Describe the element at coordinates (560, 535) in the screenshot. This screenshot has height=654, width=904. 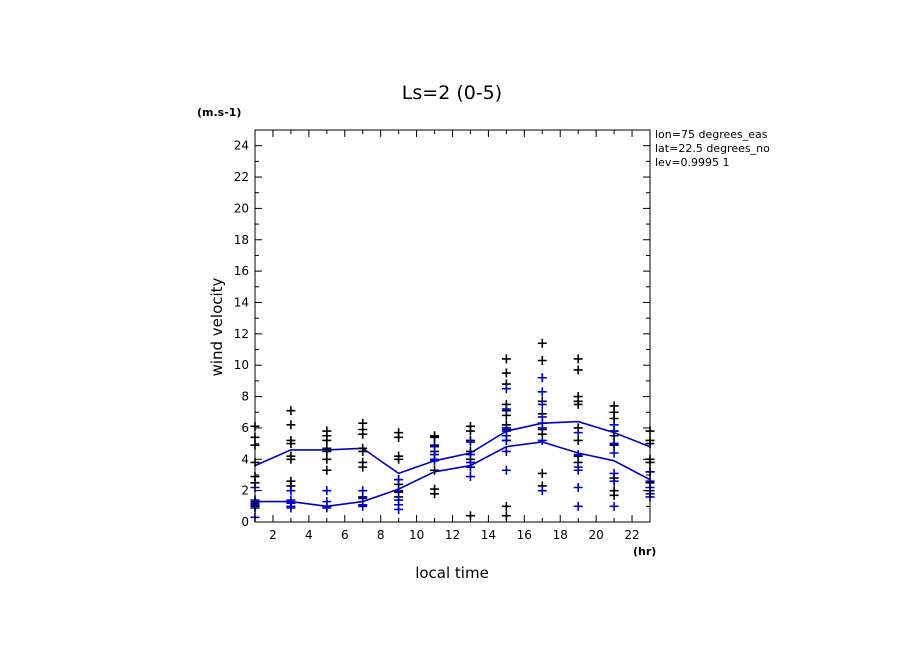
I see `x-tick-label: 18` at that location.